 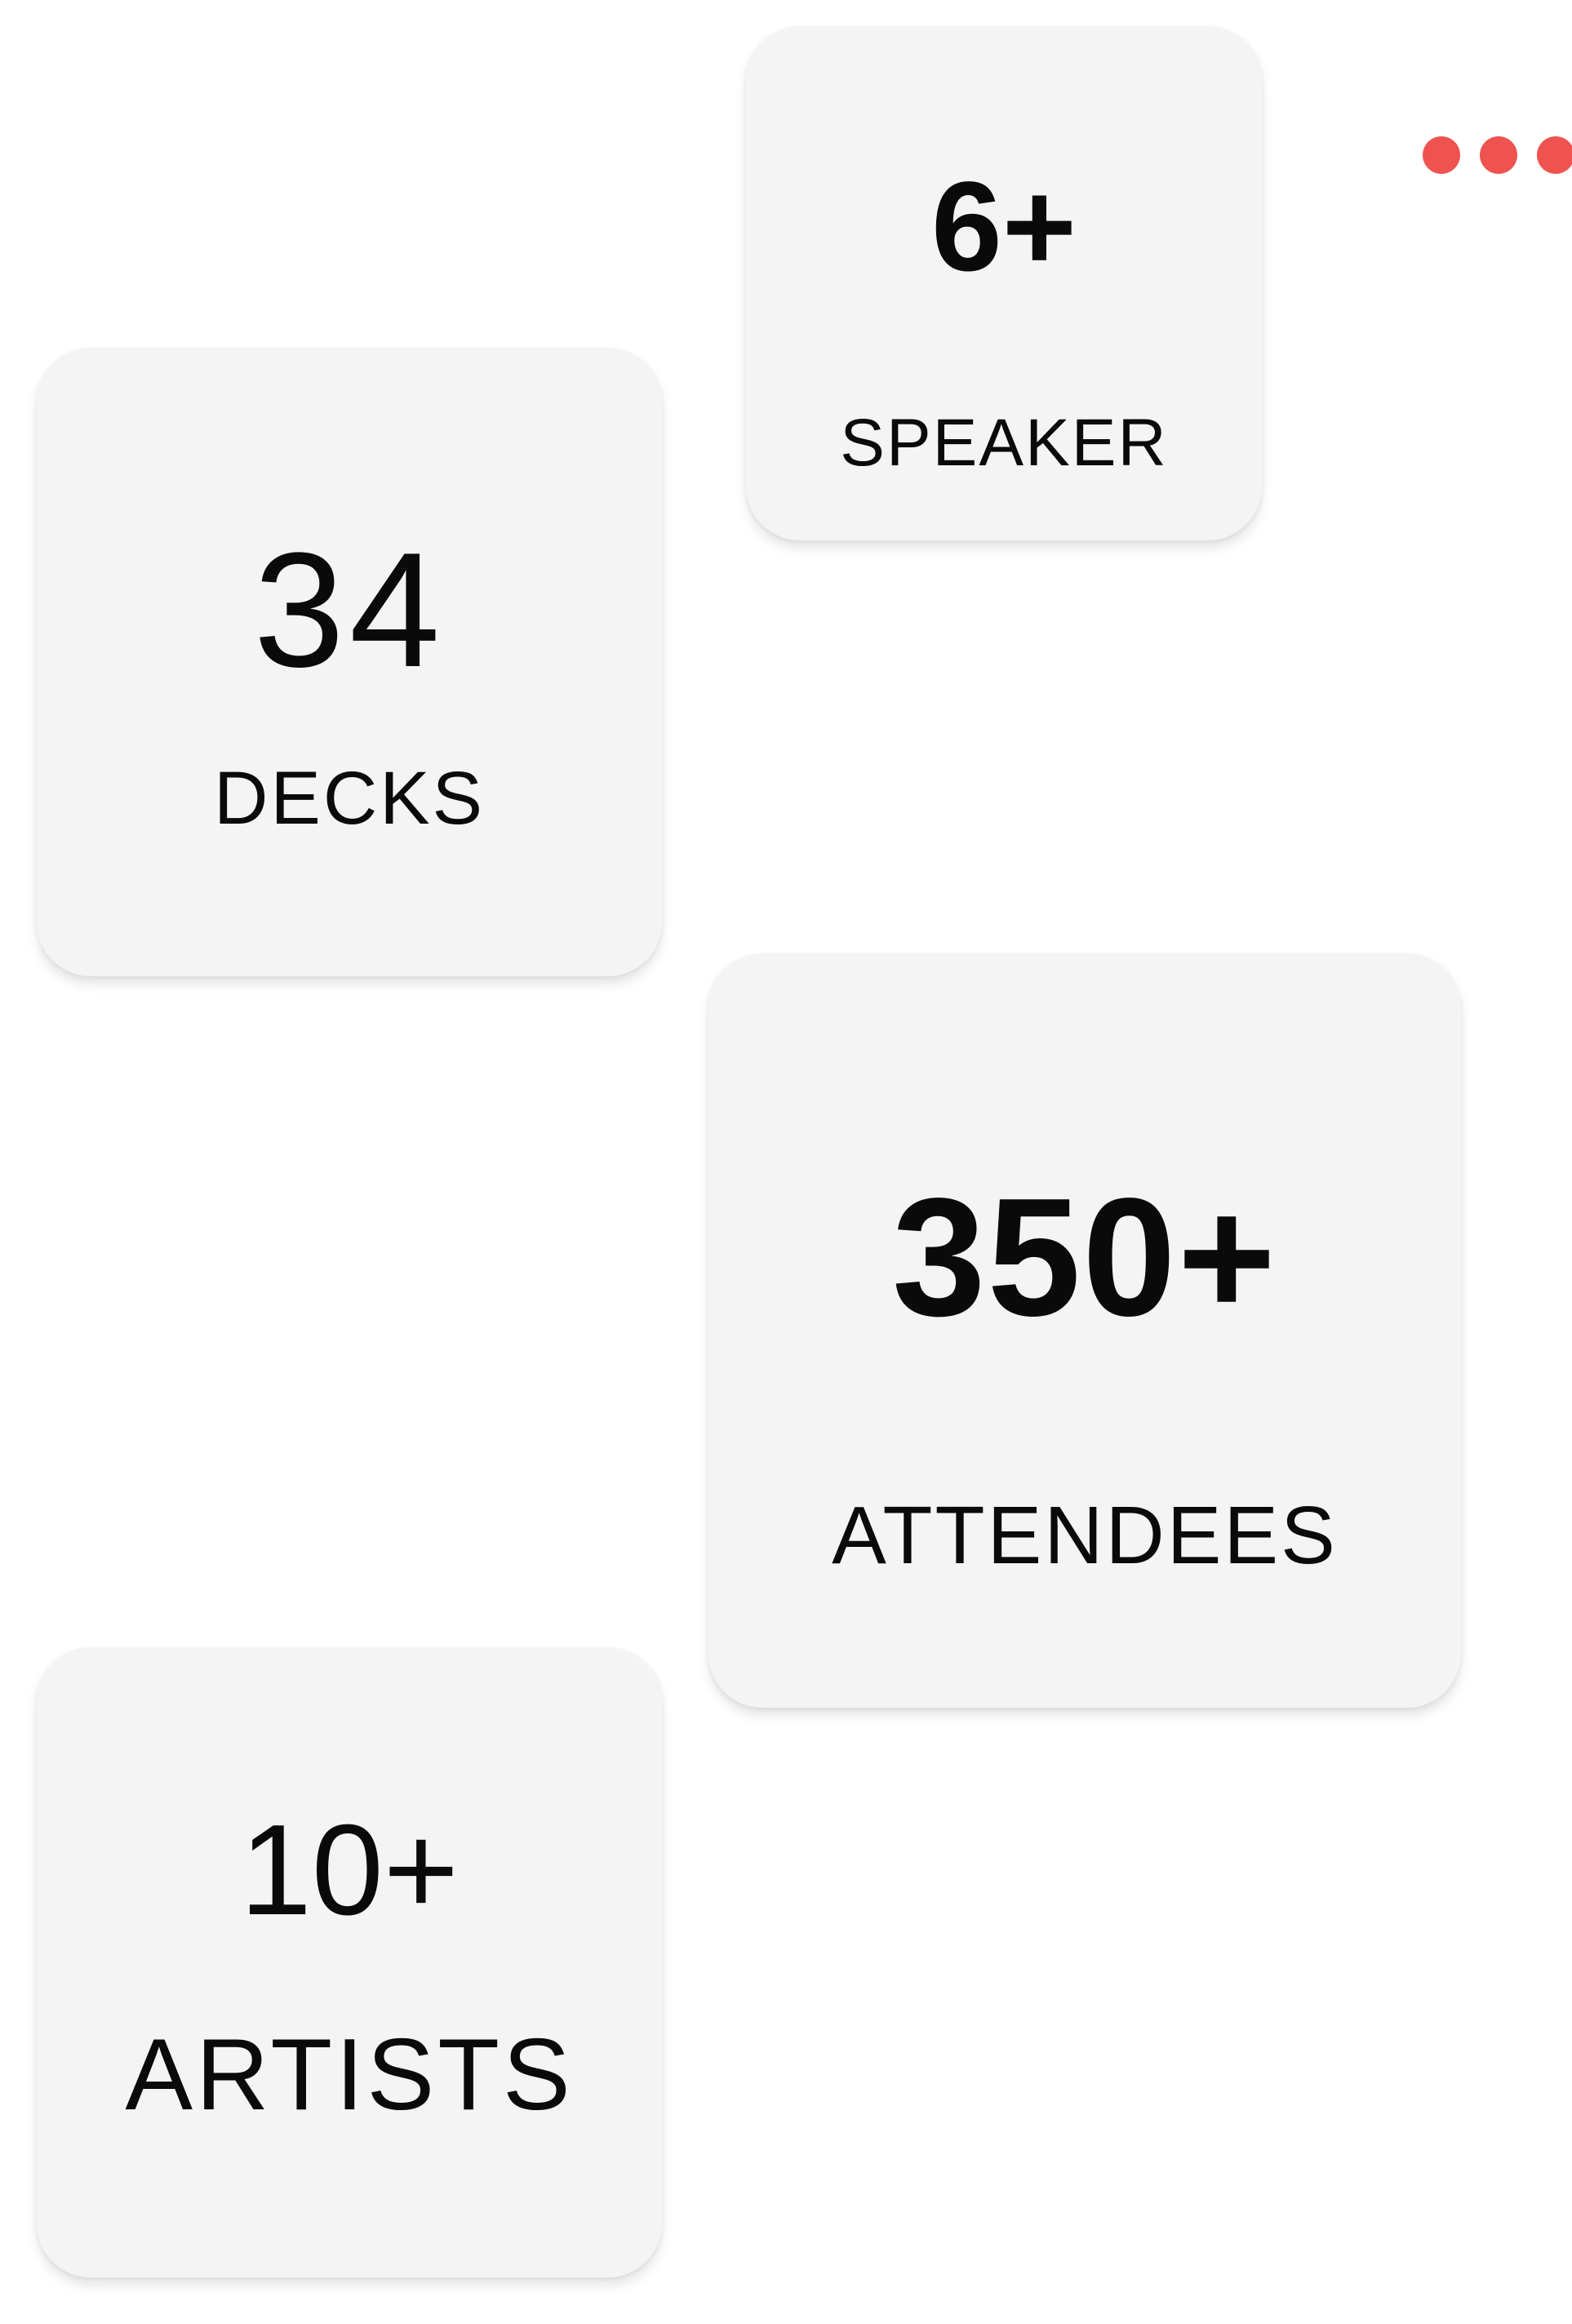 I want to click on stat-card-speaker: 6+ SPEAKER, so click(x=1004, y=283).